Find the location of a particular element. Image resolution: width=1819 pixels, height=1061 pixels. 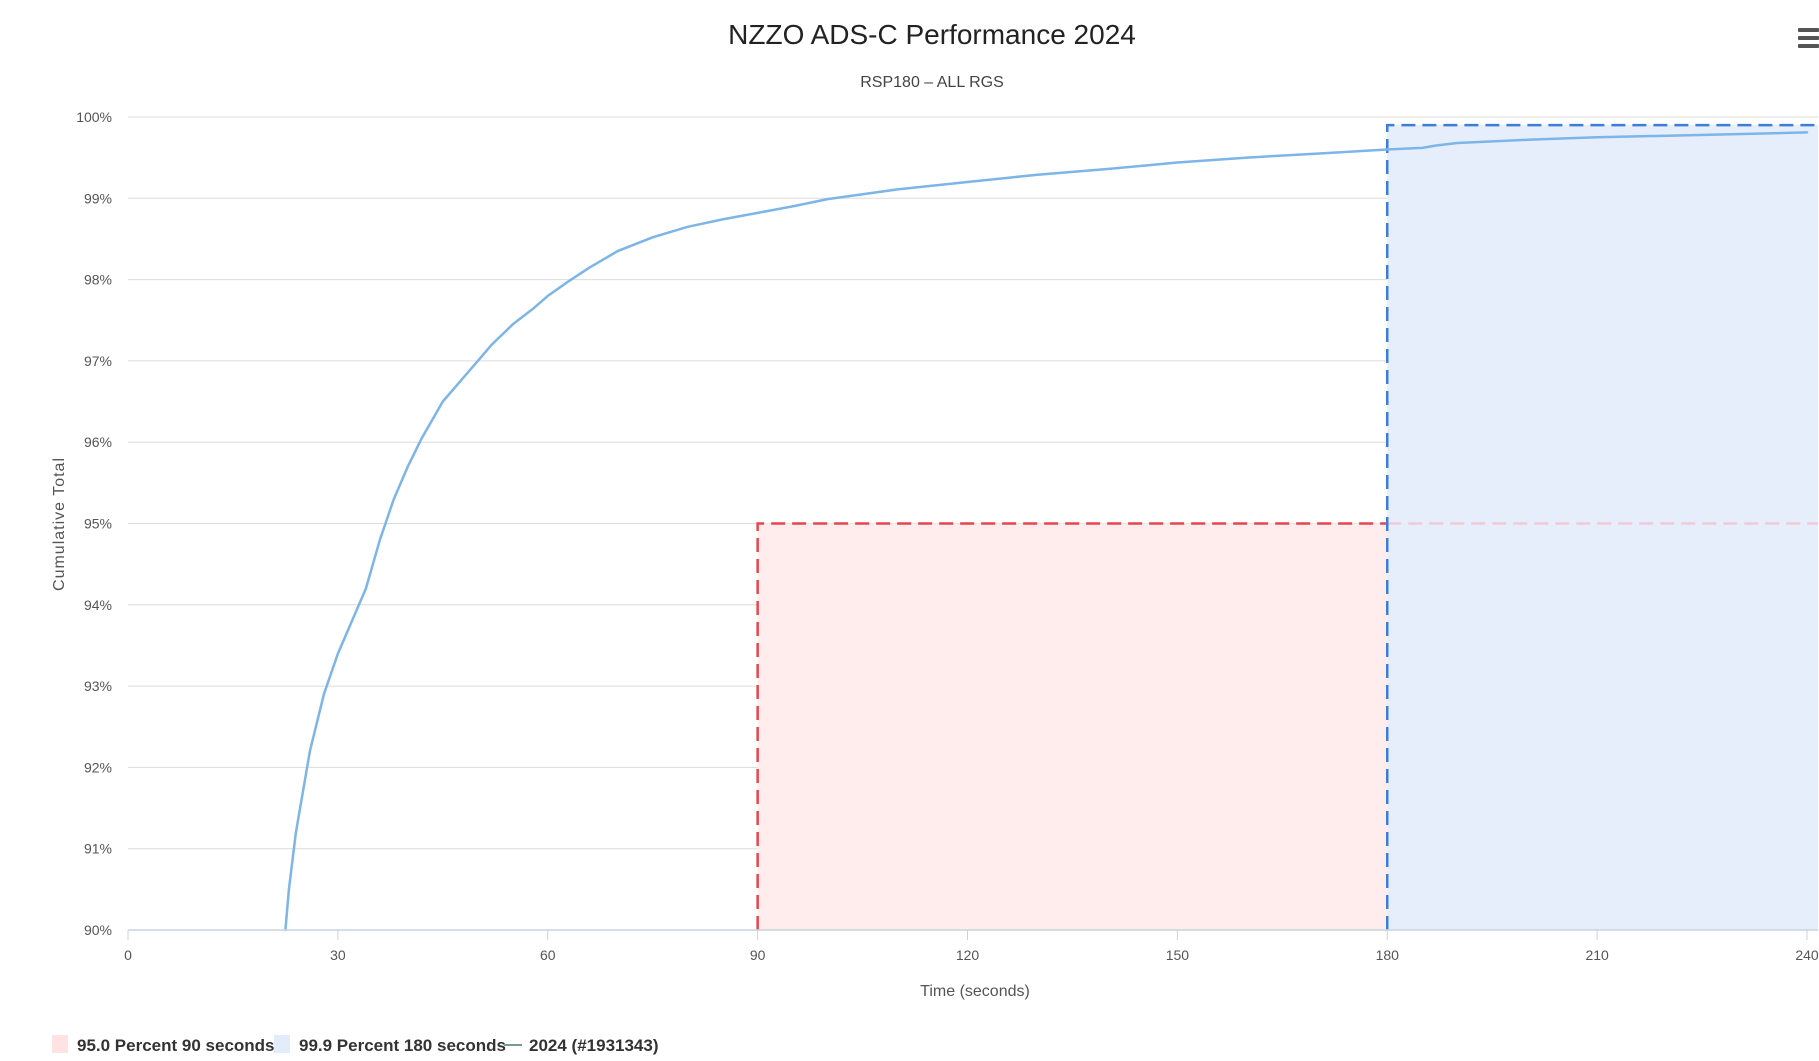

y-tick-label: 97% is located at coordinates (98, 361).